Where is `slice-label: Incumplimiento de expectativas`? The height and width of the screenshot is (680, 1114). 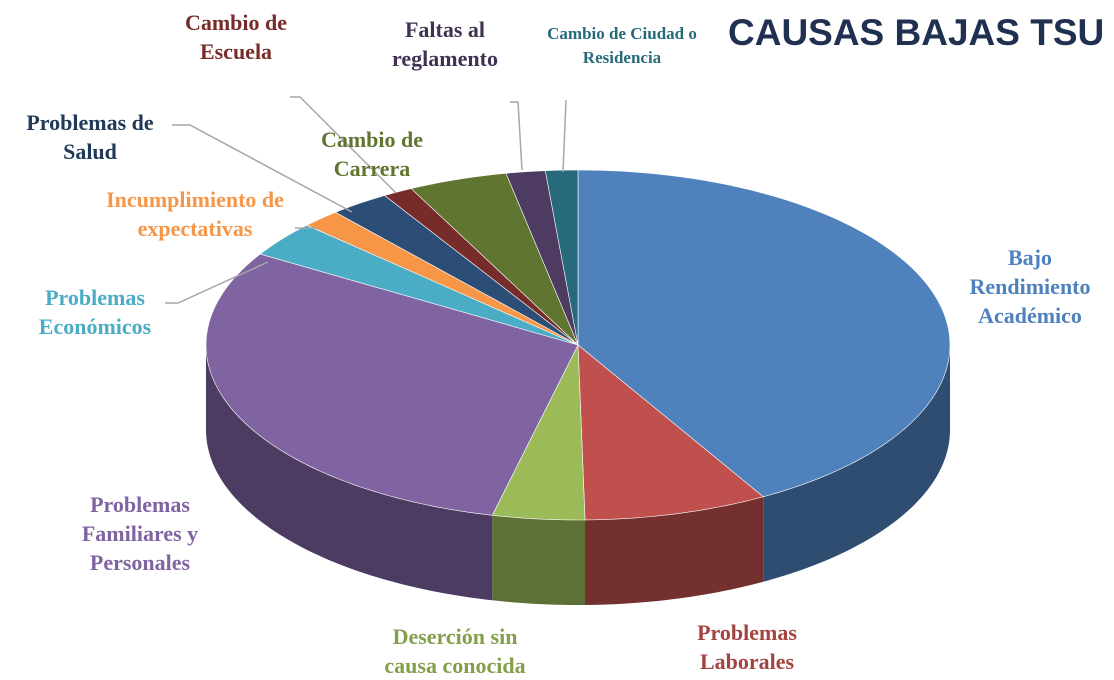 slice-label: Incumplimiento de expectativas is located at coordinates (195, 214).